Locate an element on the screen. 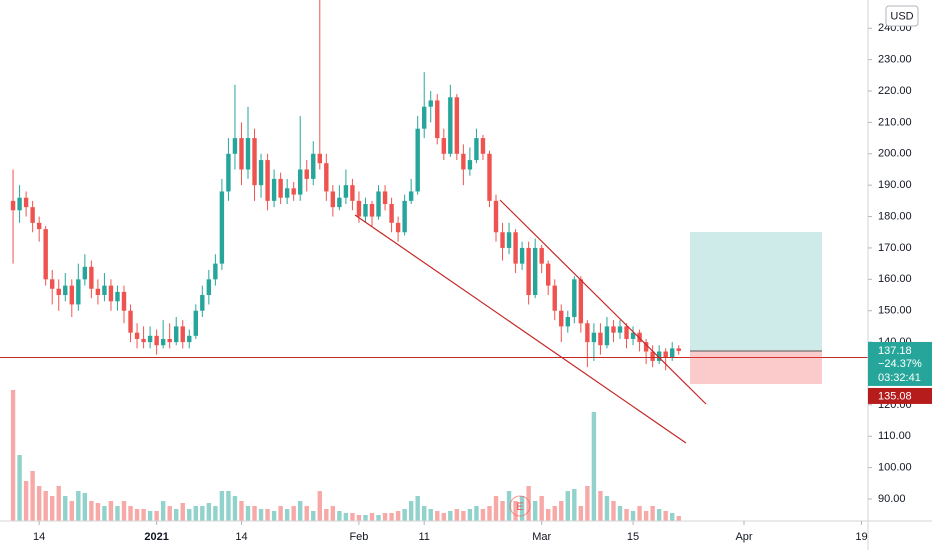 This screenshot has height=550, width=932. y-tick-label: 110.00 is located at coordinates (894, 436).